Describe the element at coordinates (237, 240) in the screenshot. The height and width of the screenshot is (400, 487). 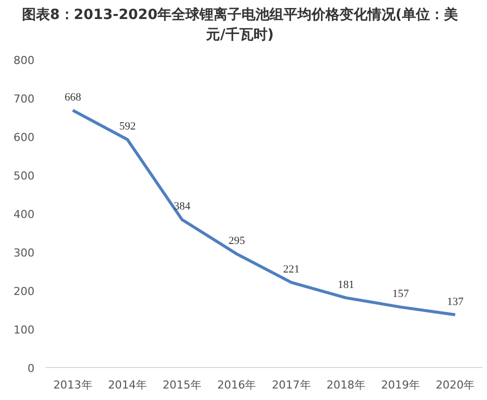
I see `data-label: 295` at that location.